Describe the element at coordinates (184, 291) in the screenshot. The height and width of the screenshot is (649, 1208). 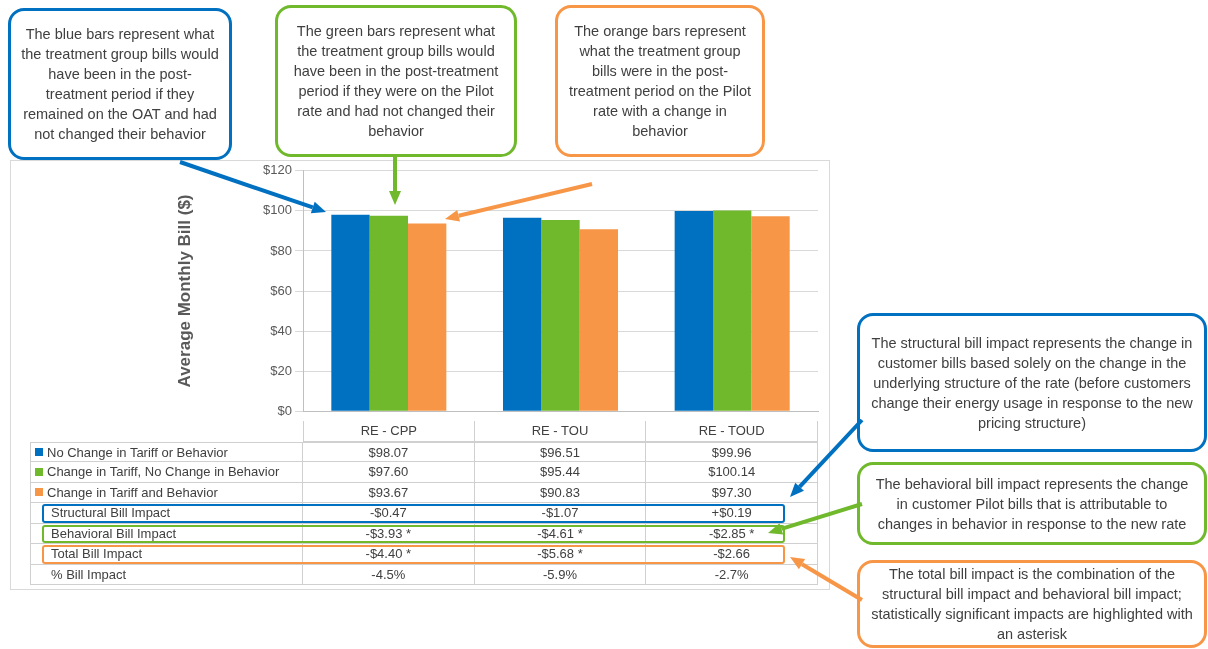
I see `y-axis-title: Average Monthly Bill ($)` at that location.